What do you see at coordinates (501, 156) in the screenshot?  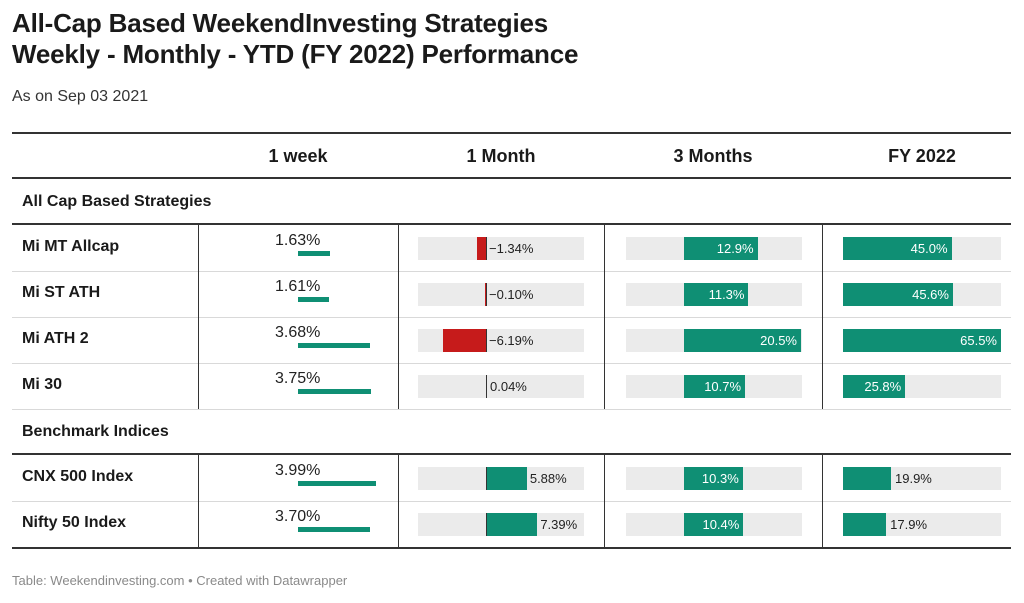 I see `column-header-1-month: 1 Month` at bounding box center [501, 156].